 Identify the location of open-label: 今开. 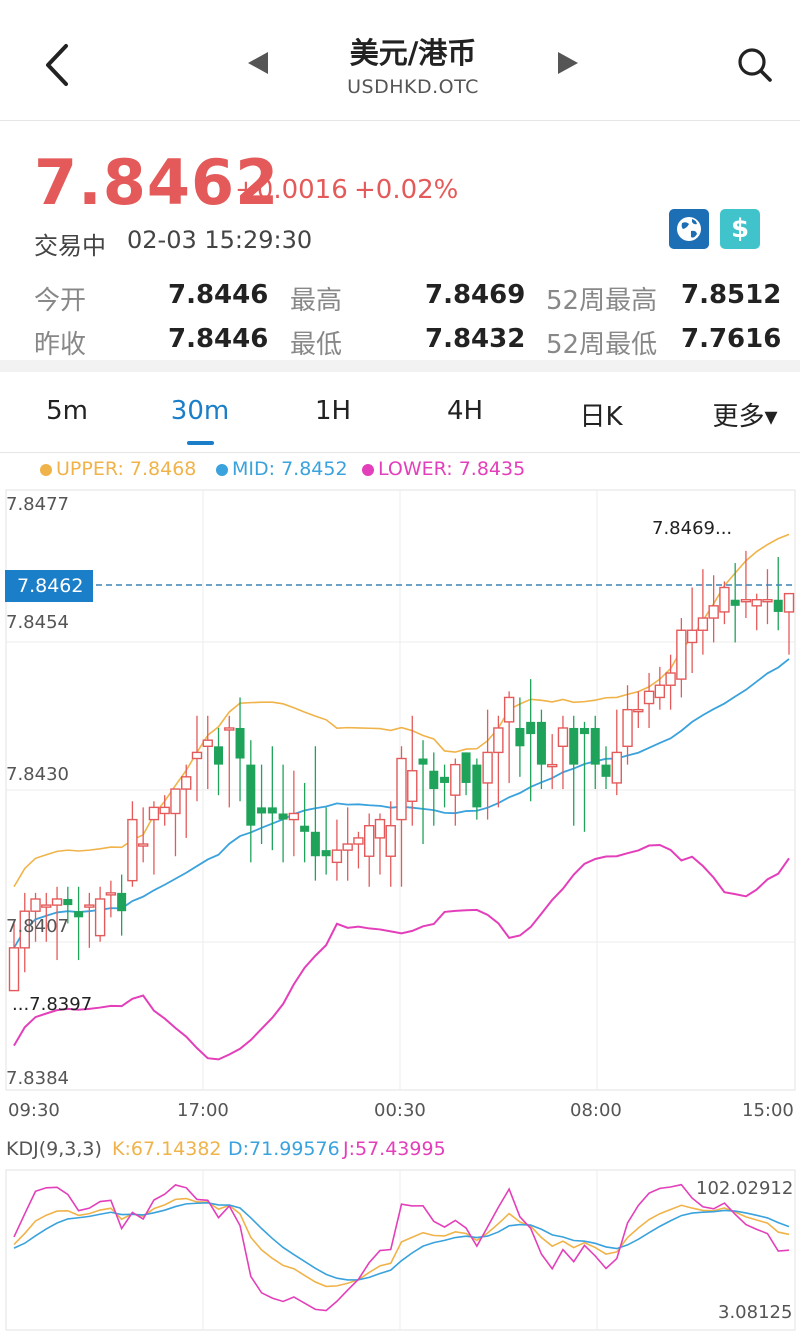
(60, 301).